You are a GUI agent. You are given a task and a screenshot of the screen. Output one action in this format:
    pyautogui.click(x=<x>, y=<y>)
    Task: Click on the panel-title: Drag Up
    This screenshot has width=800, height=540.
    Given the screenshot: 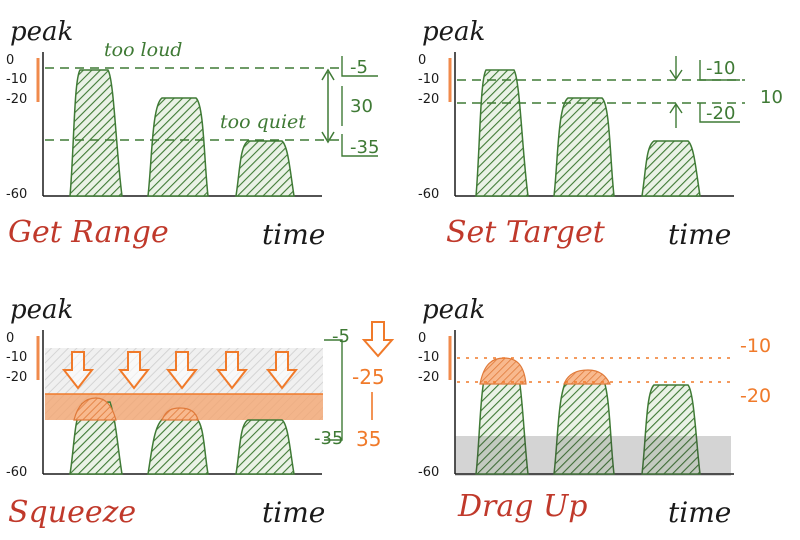 What is the action you would take?
    pyautogui.click(x=522, y=506)
    